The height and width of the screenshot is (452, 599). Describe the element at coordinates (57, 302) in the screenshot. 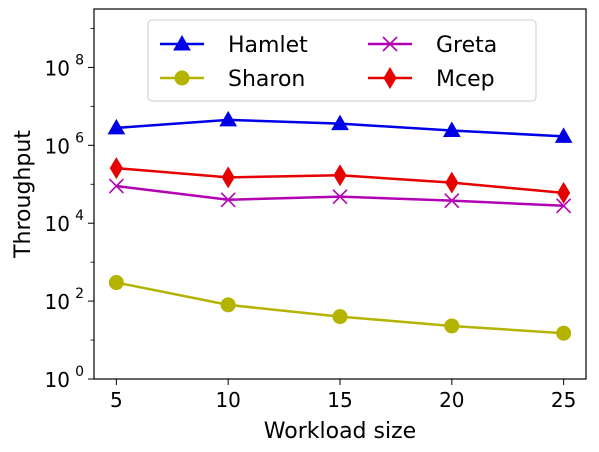

I see `y-tick-label-1: 10` at that location.